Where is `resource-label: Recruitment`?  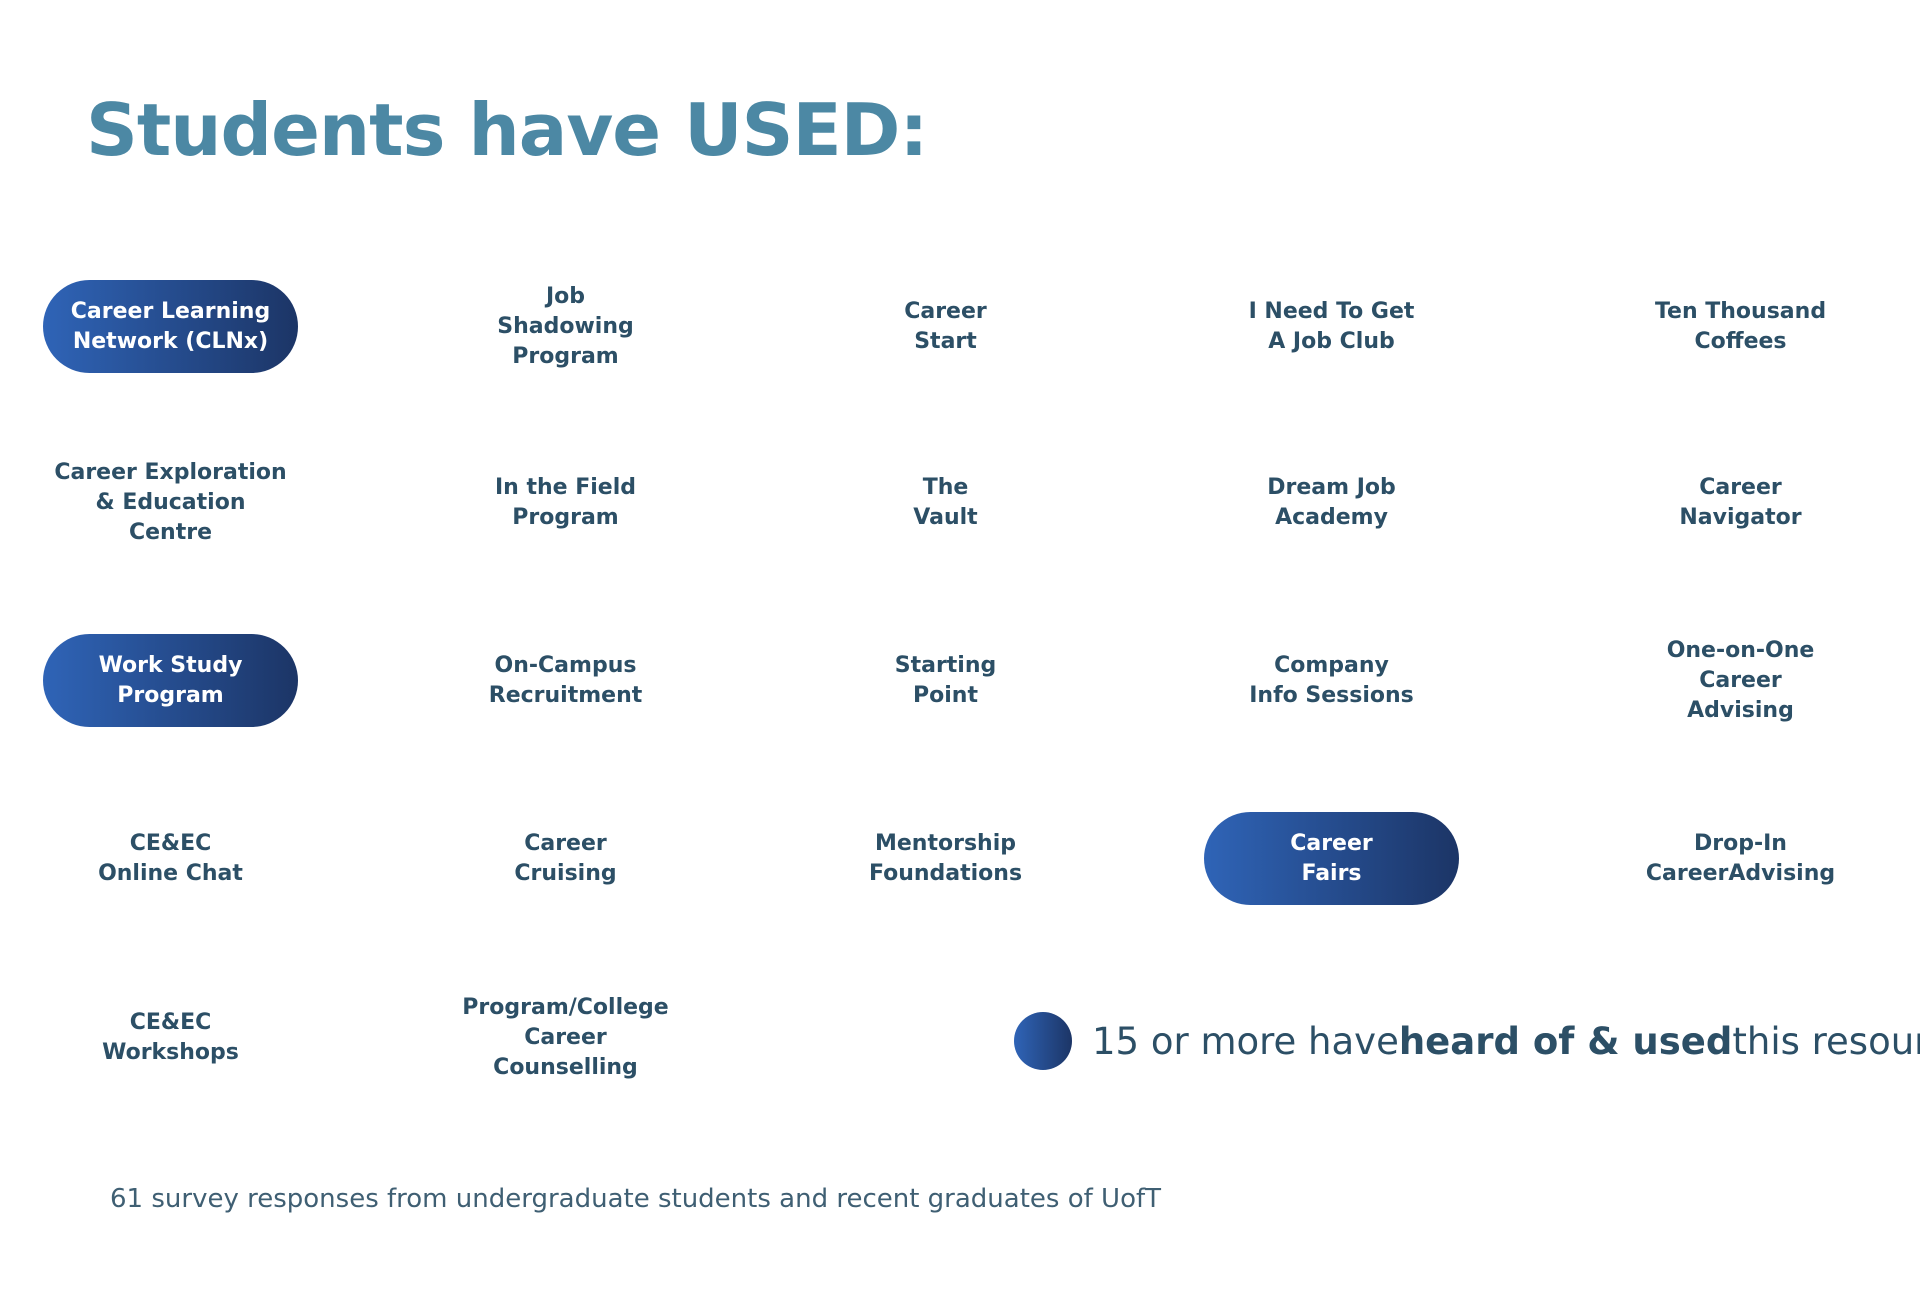
resource-label: Recruitment is located at coordinates (565, 695).